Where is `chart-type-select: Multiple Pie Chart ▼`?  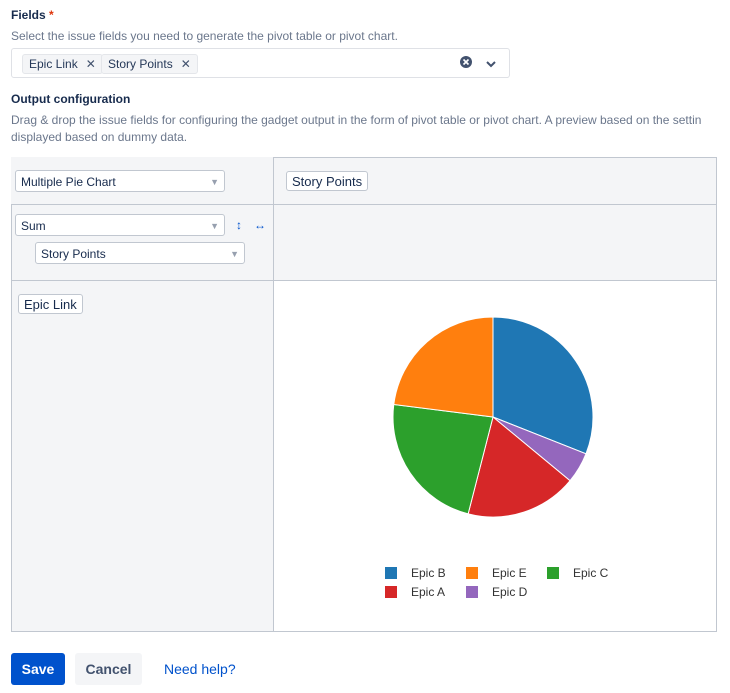 chart-type-select: Multiple Pie Chart ▼ is located at coordinates (120, 181).